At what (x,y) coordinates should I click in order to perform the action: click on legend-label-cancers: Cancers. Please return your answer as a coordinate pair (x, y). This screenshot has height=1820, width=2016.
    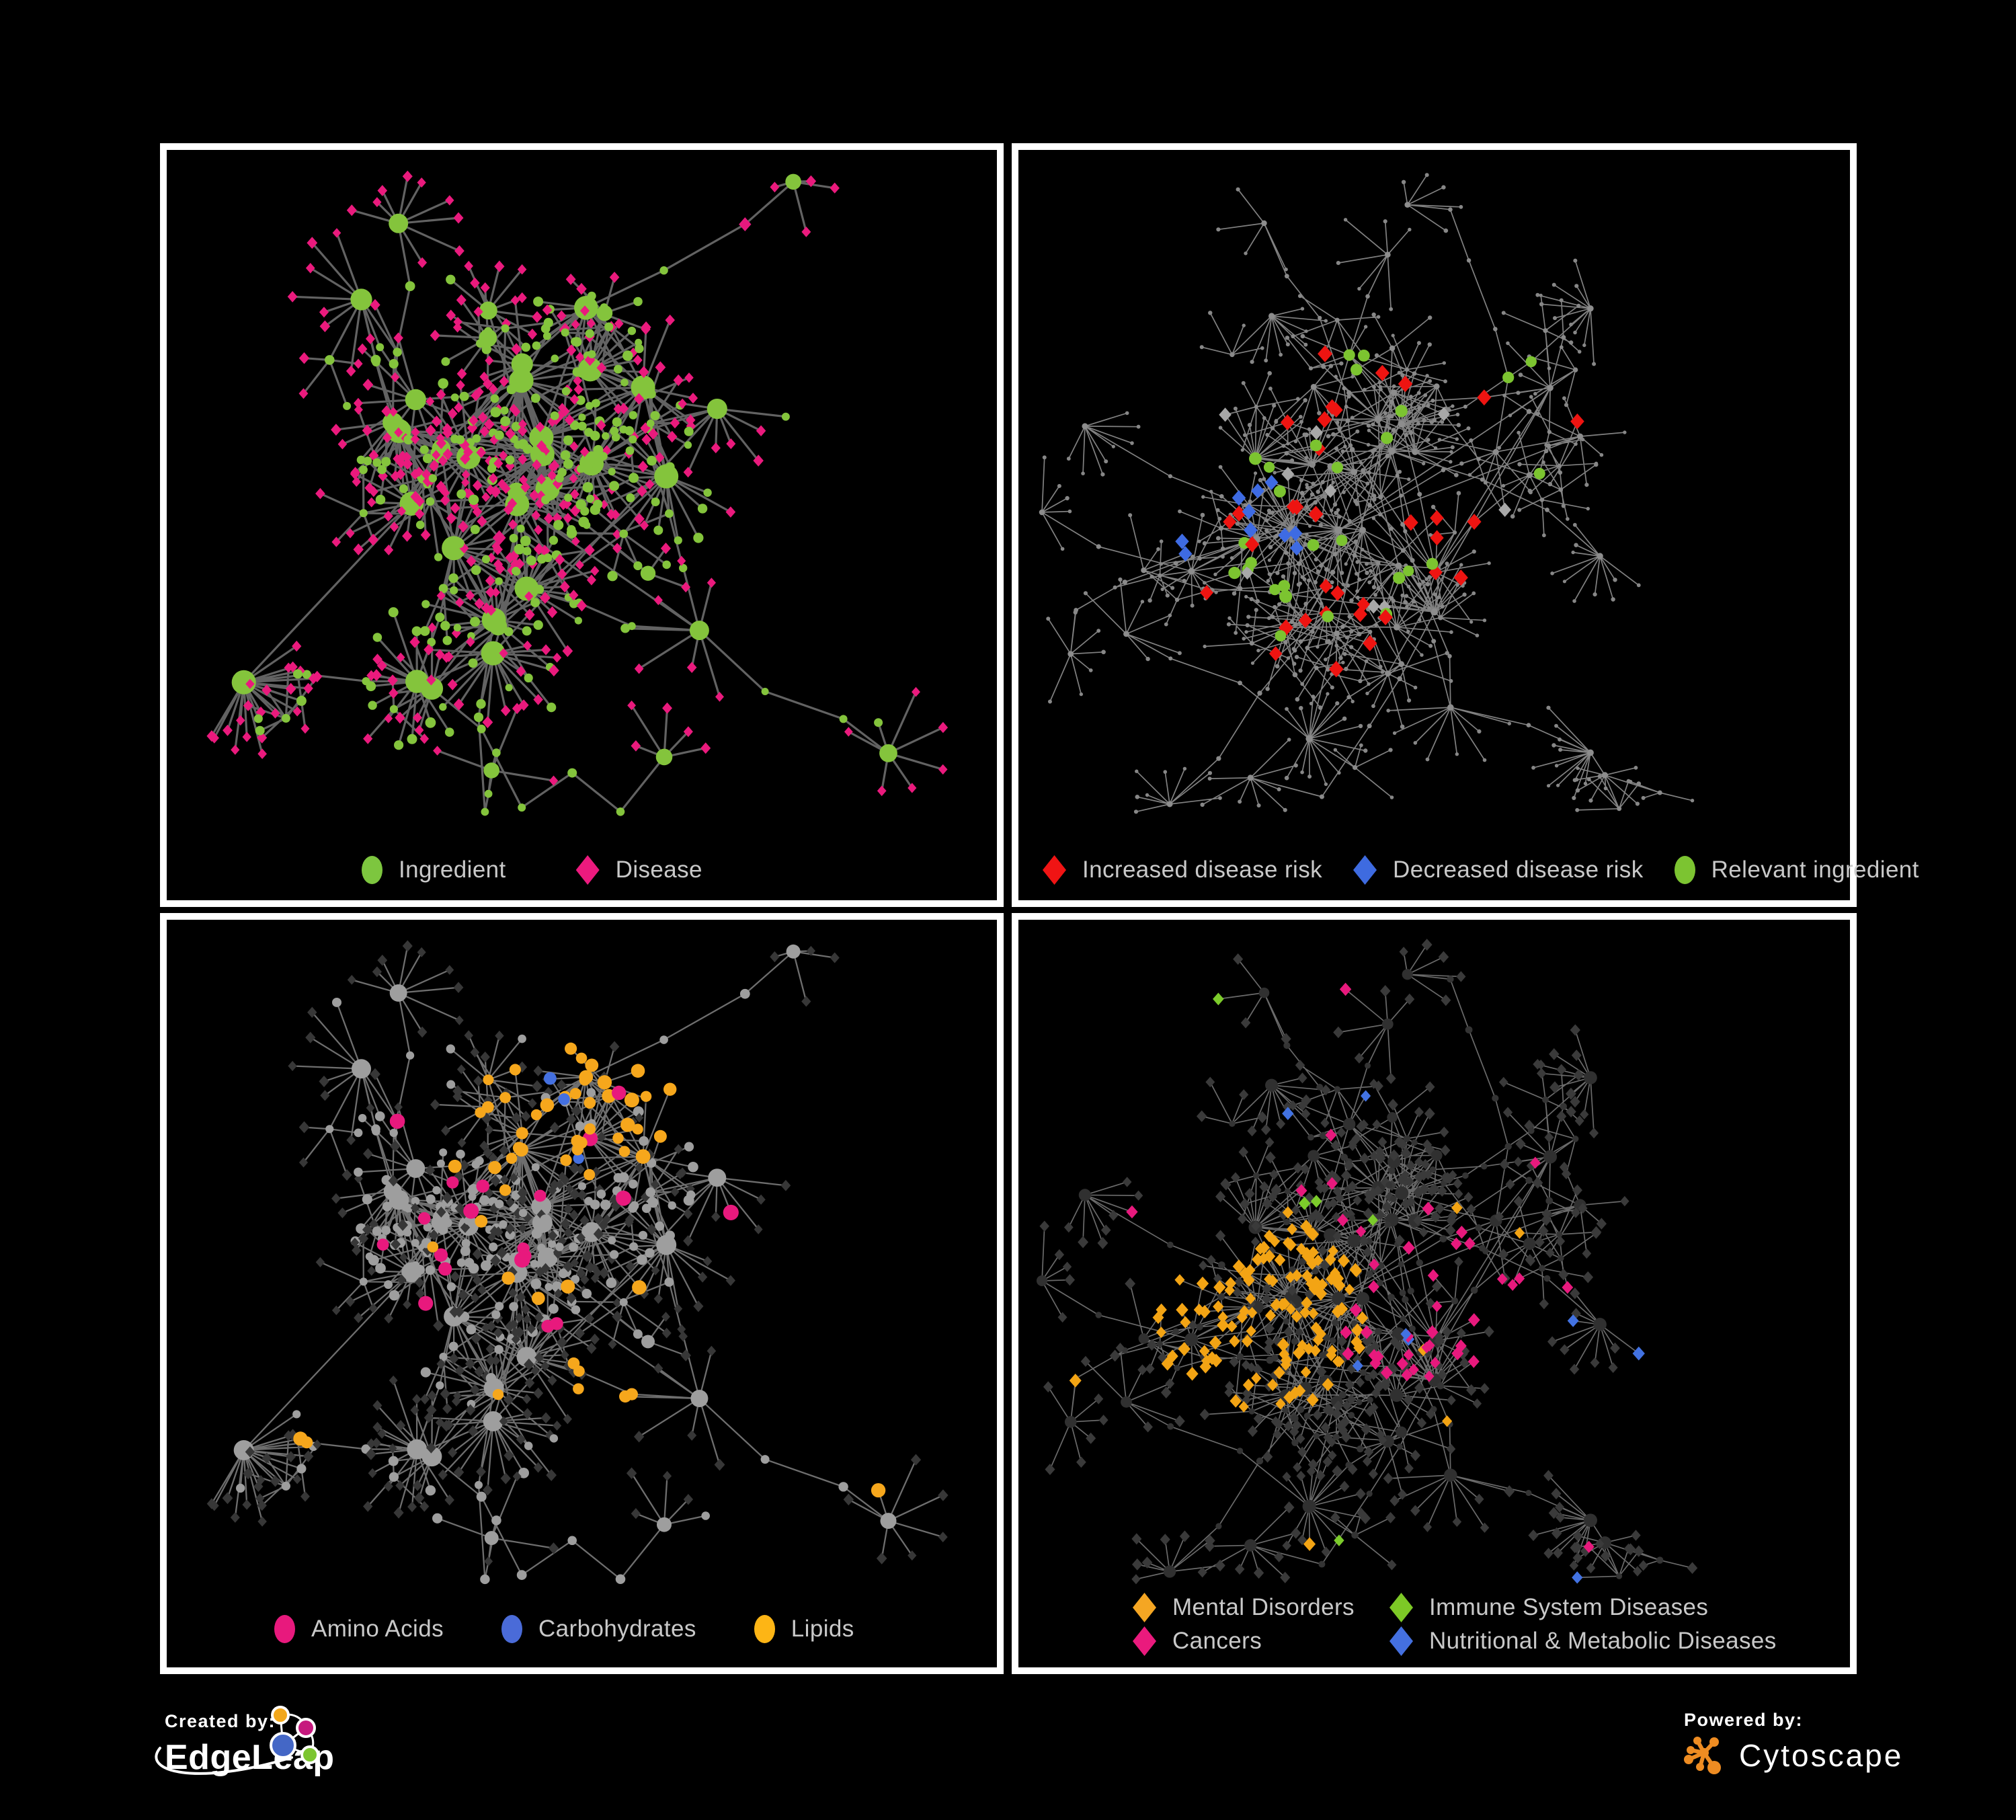
    Looking at the image, I should click on (1217, 1641).